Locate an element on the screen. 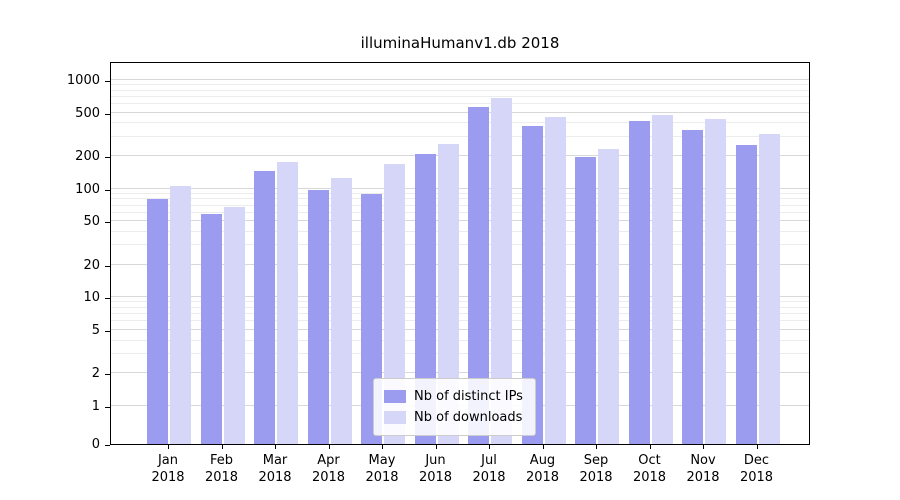  legend-item-nb-of-downloads: Nb of downloads is located at coordinates (453, 417).